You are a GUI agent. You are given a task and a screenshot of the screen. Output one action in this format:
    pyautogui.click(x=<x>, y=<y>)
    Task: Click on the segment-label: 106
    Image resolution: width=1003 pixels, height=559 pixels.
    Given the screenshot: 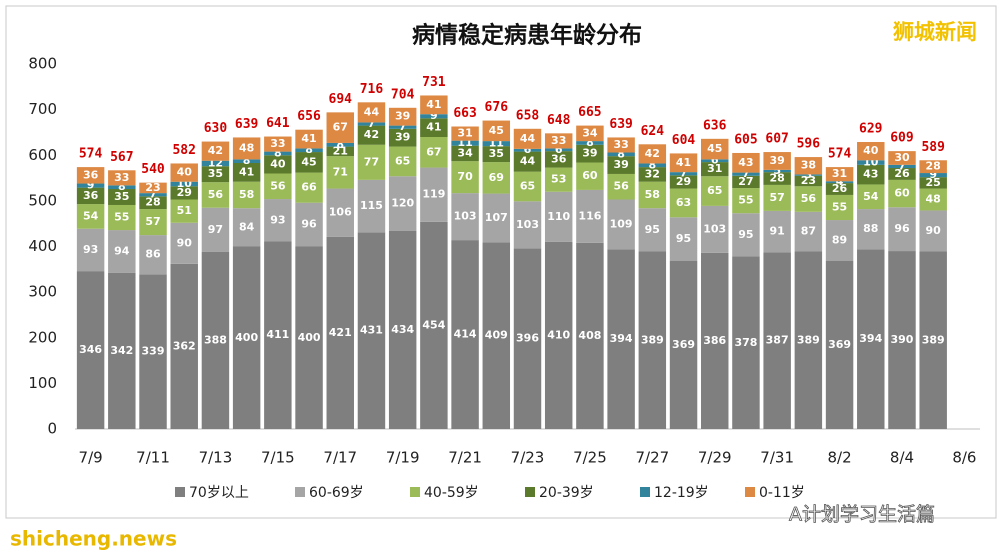 What is the action you would take?
    pyautogui.click(x=340, y=212)
    